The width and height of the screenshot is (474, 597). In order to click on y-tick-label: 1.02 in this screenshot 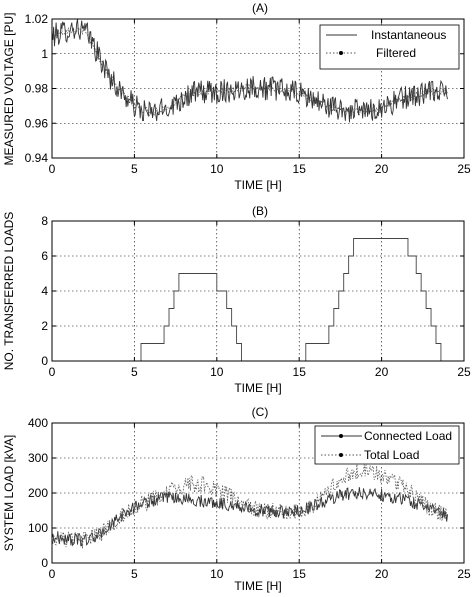, I will do `click(37, 19)`.